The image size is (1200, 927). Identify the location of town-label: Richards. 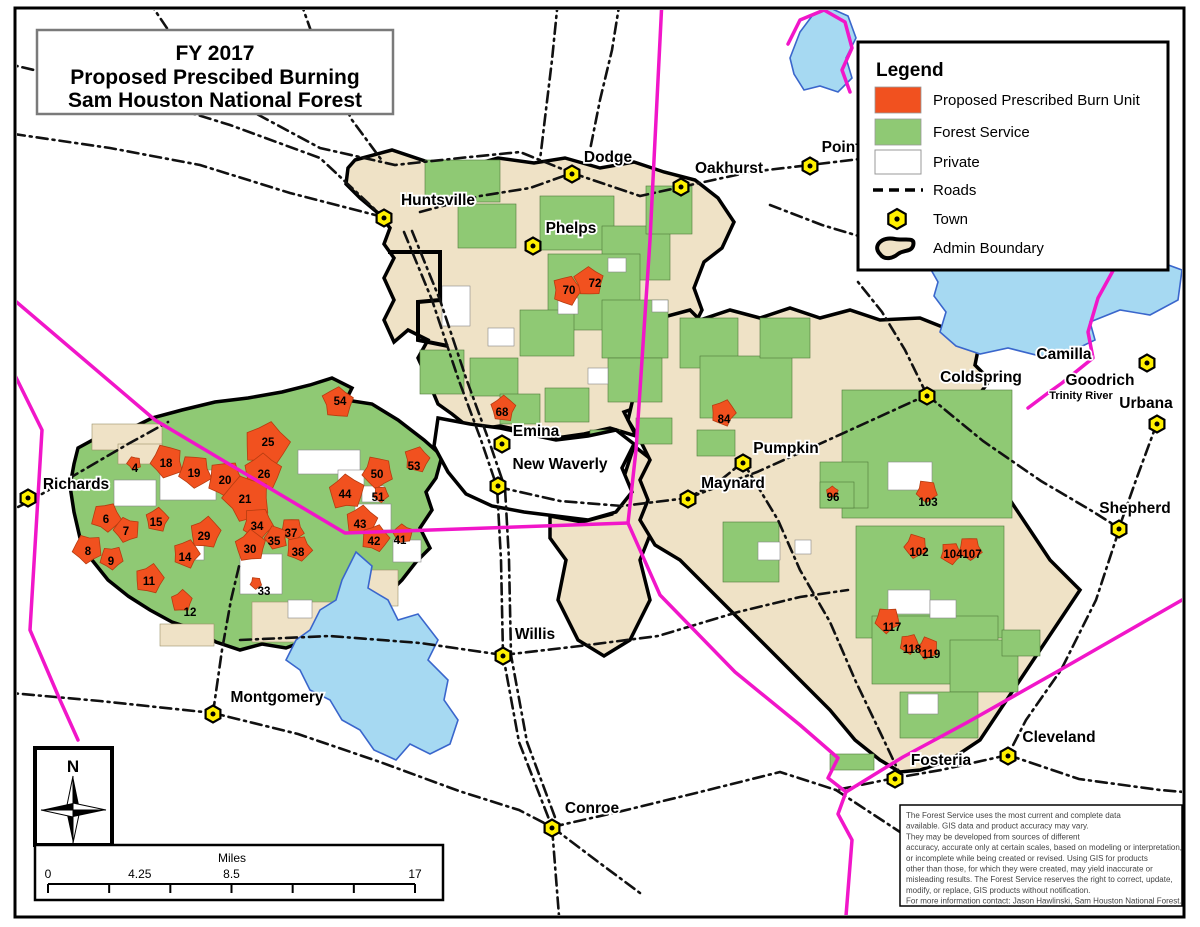
(76, 484).